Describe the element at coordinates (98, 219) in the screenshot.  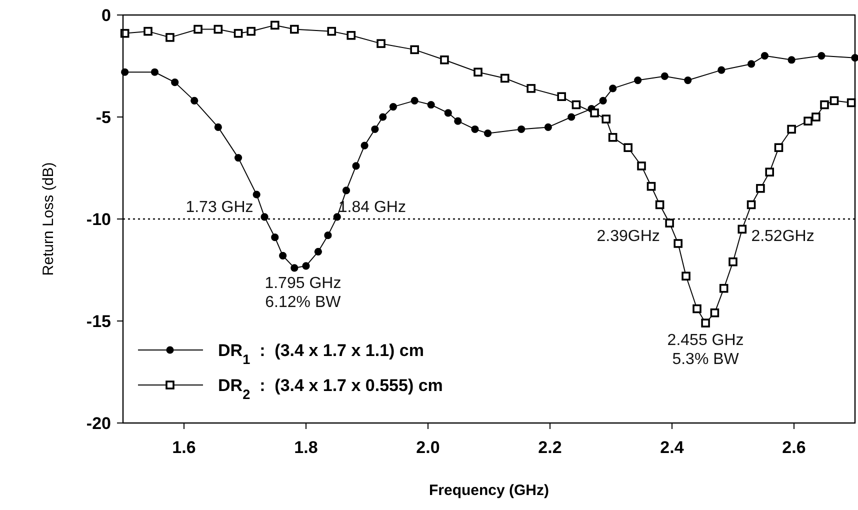
I see `y-tick-label: -10` at that location.